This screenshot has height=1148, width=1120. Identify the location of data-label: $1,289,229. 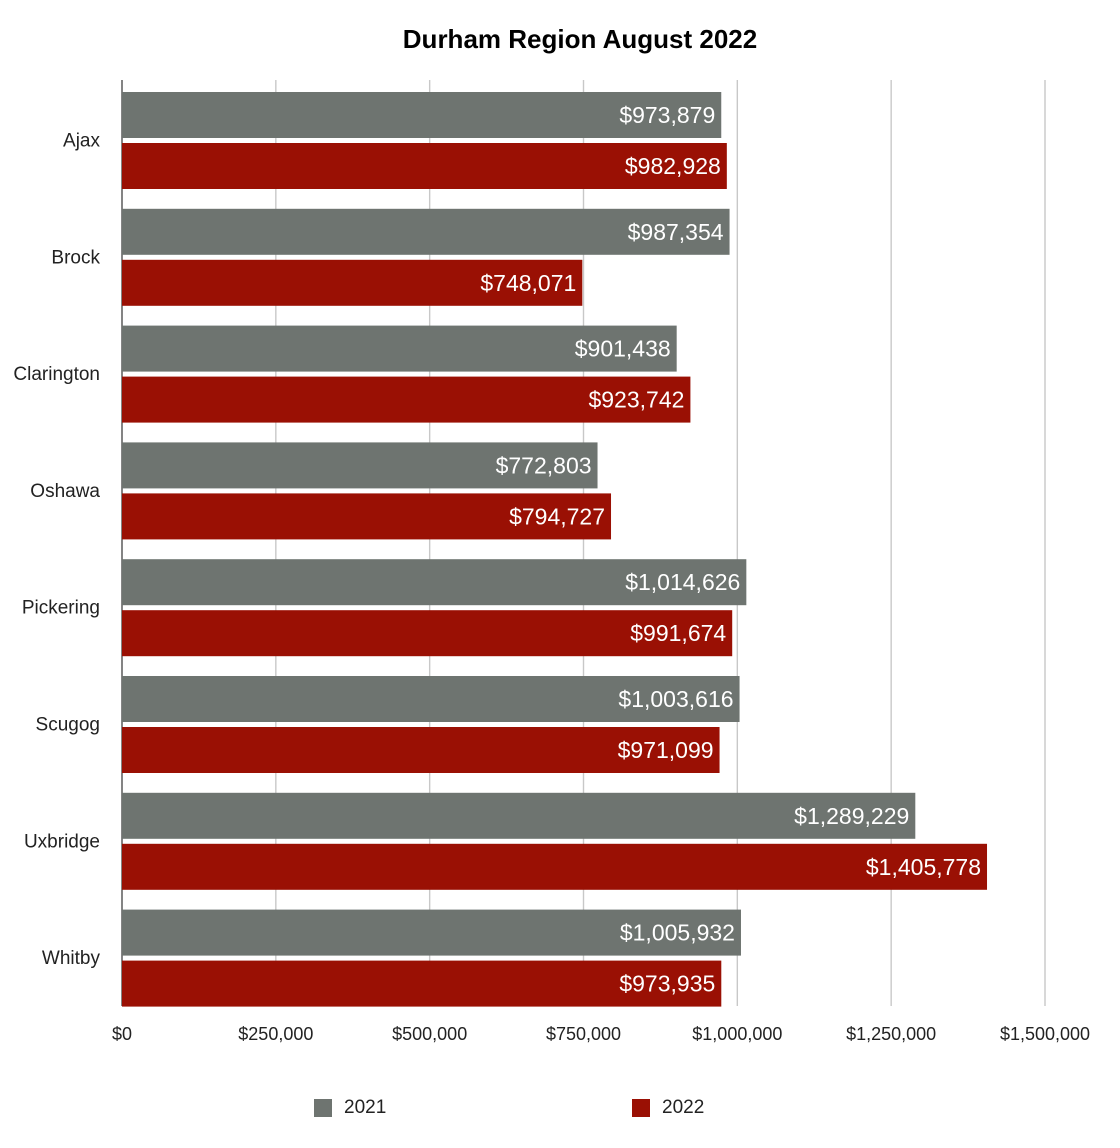
(851, 816).